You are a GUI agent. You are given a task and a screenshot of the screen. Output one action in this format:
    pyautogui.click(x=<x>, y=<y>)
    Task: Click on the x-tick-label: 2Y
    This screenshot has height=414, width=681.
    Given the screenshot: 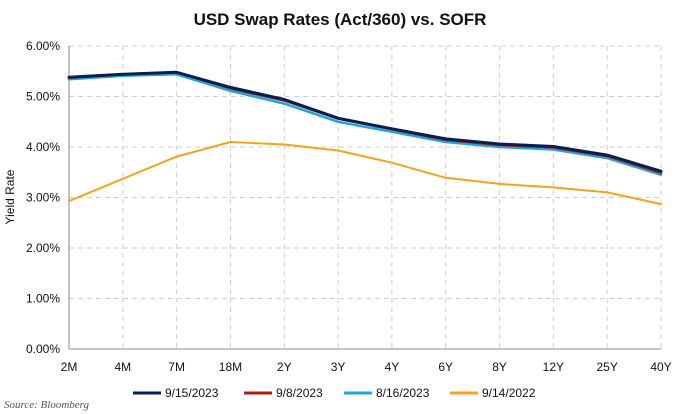 What is the action you would take?
    pyautogui.click(x=284, y=367)
    